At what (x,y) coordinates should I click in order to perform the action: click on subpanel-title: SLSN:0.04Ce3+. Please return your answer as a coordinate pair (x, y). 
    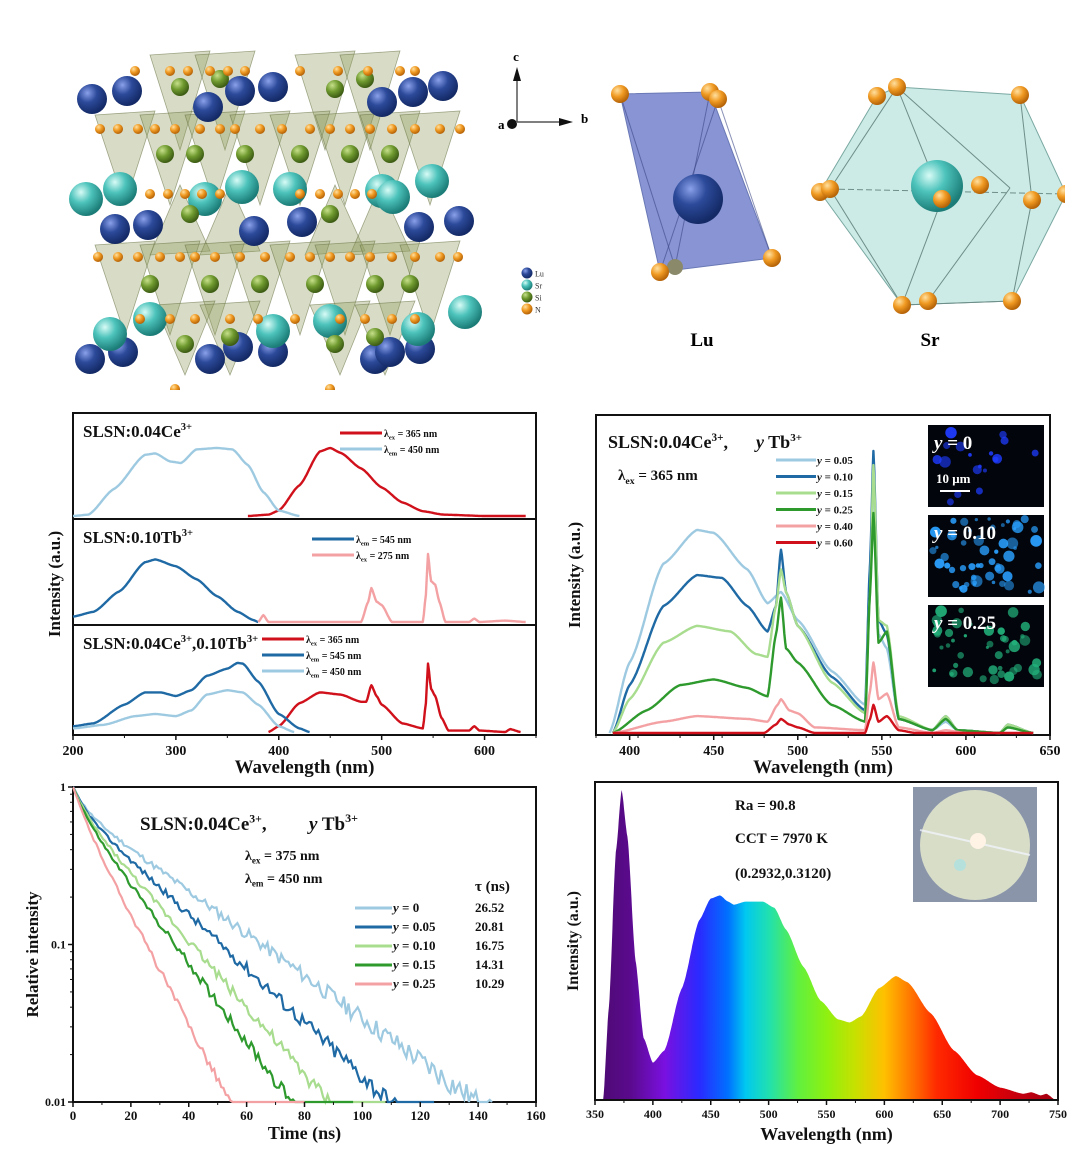
    Looking at the image, I should click on (137, 431).